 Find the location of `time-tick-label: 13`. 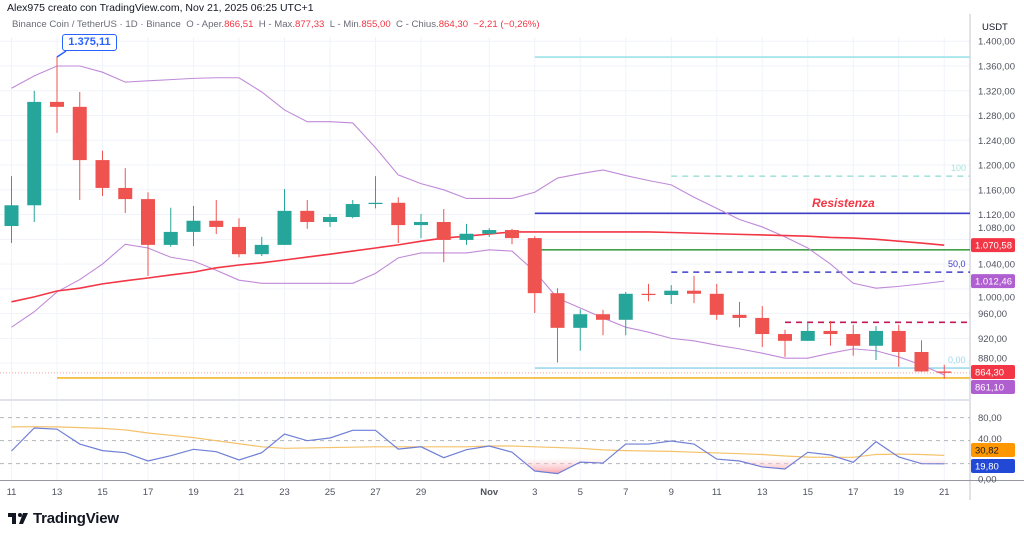

time-tick-label: 13 is located at coordinates (762, 492).